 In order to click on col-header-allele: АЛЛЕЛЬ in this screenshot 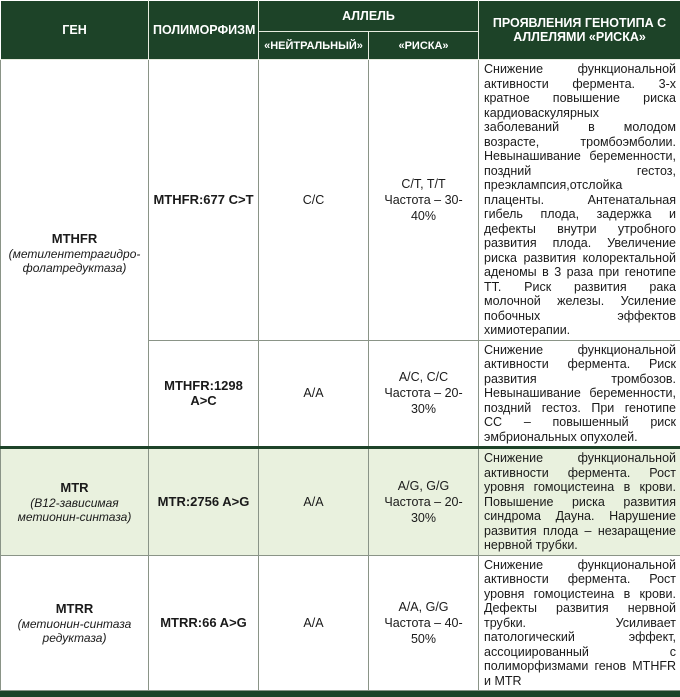, I will do `click(369, 16)`.